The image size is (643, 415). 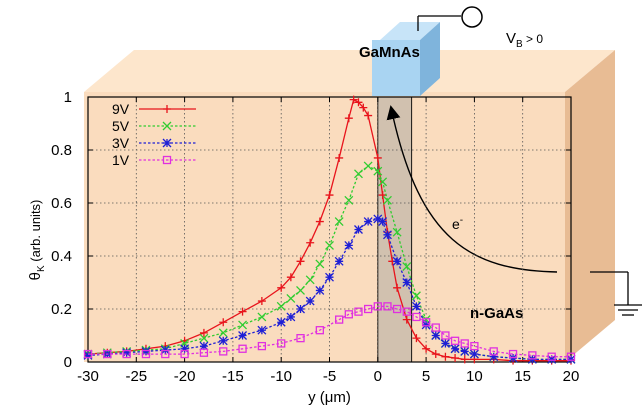 What do you see at coordinates (461, 220) in the screenshot?
I see `electron-label-sup: -` at bounding box center [461, 220].